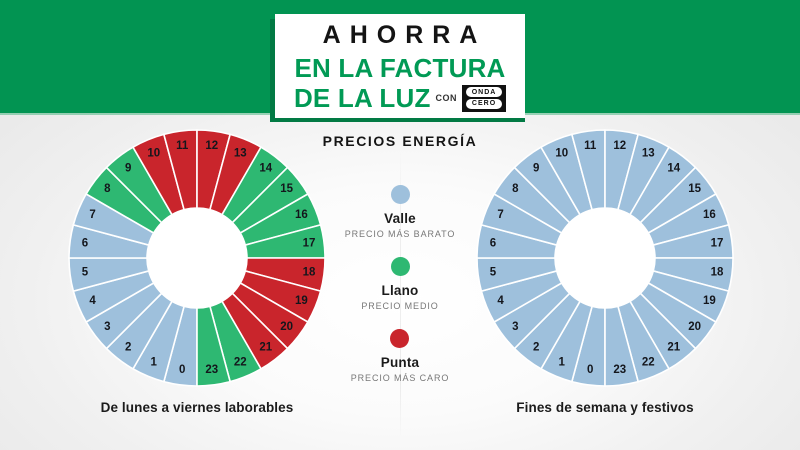  I want to click on title-line-3-row: DE LA LUZ CON ONDA CERO, so click(400, 98).